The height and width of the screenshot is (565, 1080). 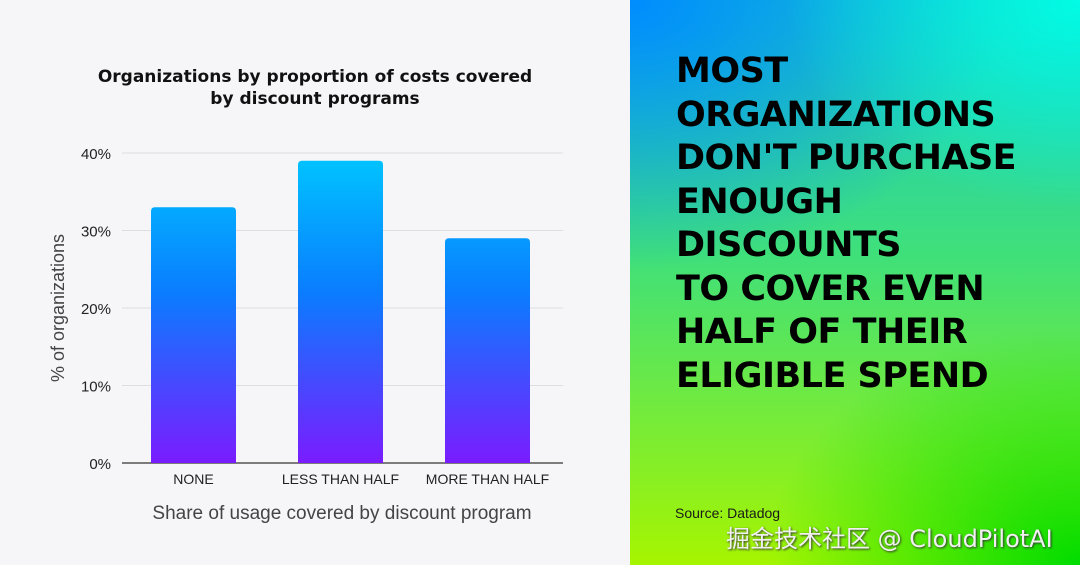 What do you see at coordinates (100, 464) in the screenshot?
I see `y-tick-label: 0%` at bounding box center [100, 464].